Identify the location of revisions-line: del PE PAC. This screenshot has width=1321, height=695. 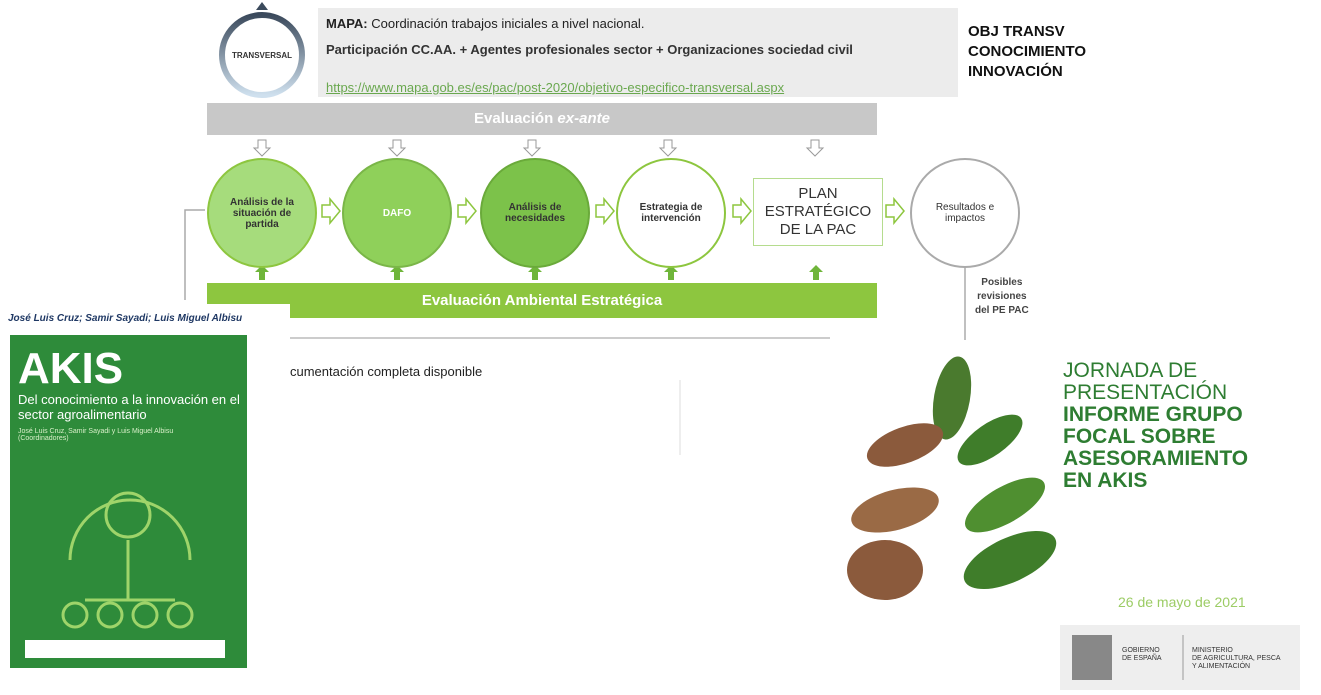
(1002, 310).